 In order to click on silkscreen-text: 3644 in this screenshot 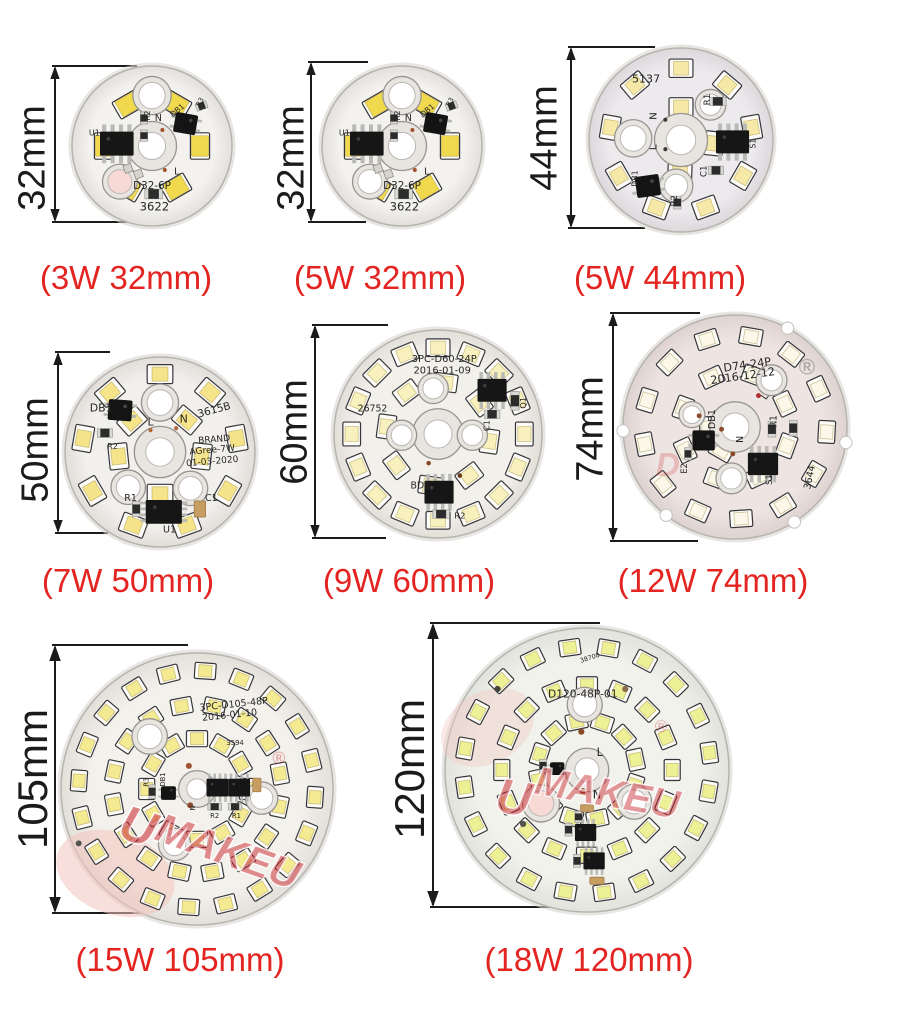, I will do `click(810, 477)`.